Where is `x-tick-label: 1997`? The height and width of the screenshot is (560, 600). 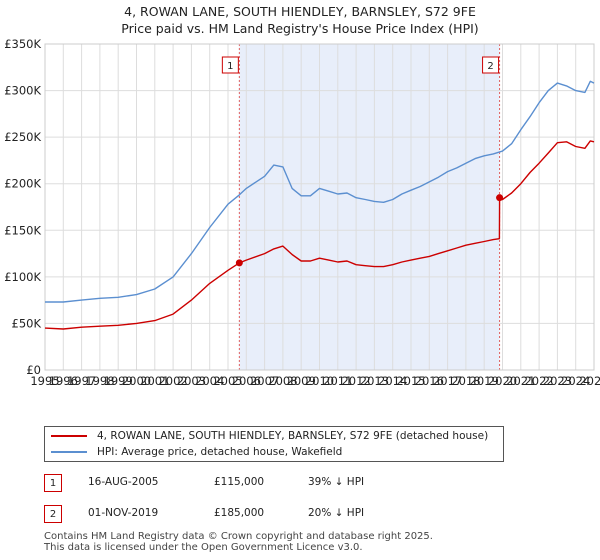 x-tick-label: 1997 is located at coordinates (81, 381).